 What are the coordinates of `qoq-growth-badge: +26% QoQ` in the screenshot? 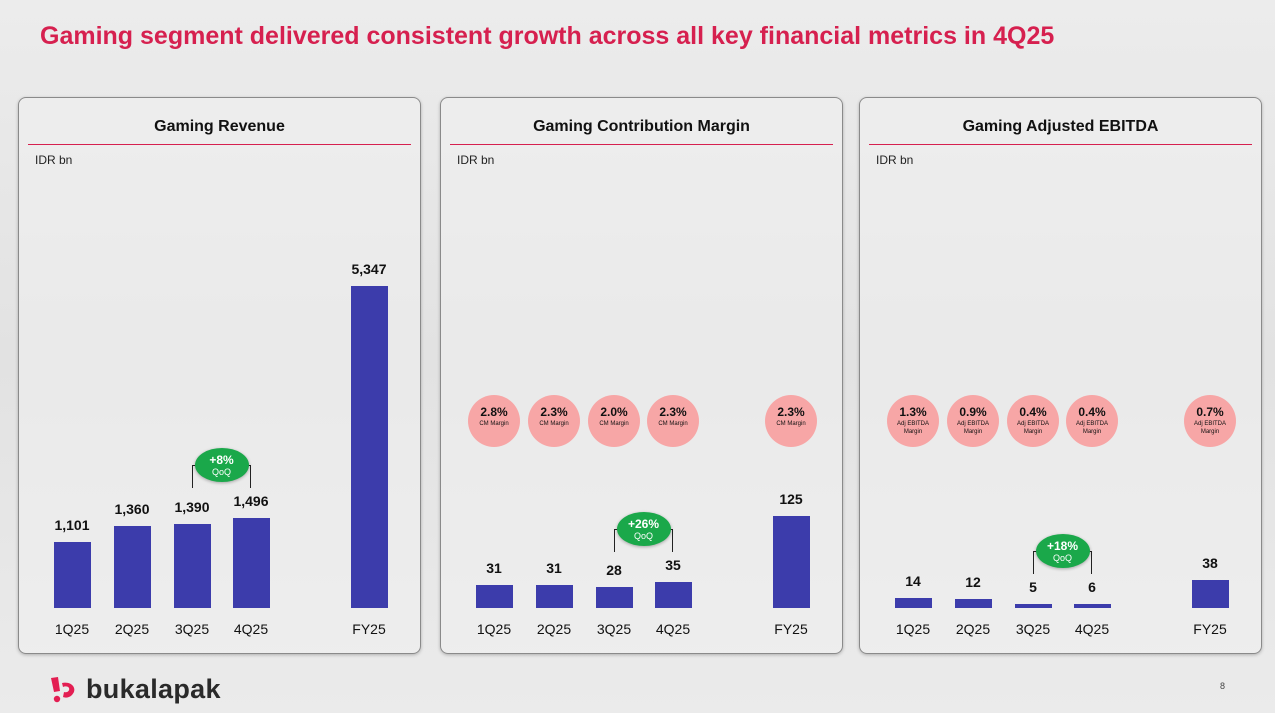 It's located at (643, 529).